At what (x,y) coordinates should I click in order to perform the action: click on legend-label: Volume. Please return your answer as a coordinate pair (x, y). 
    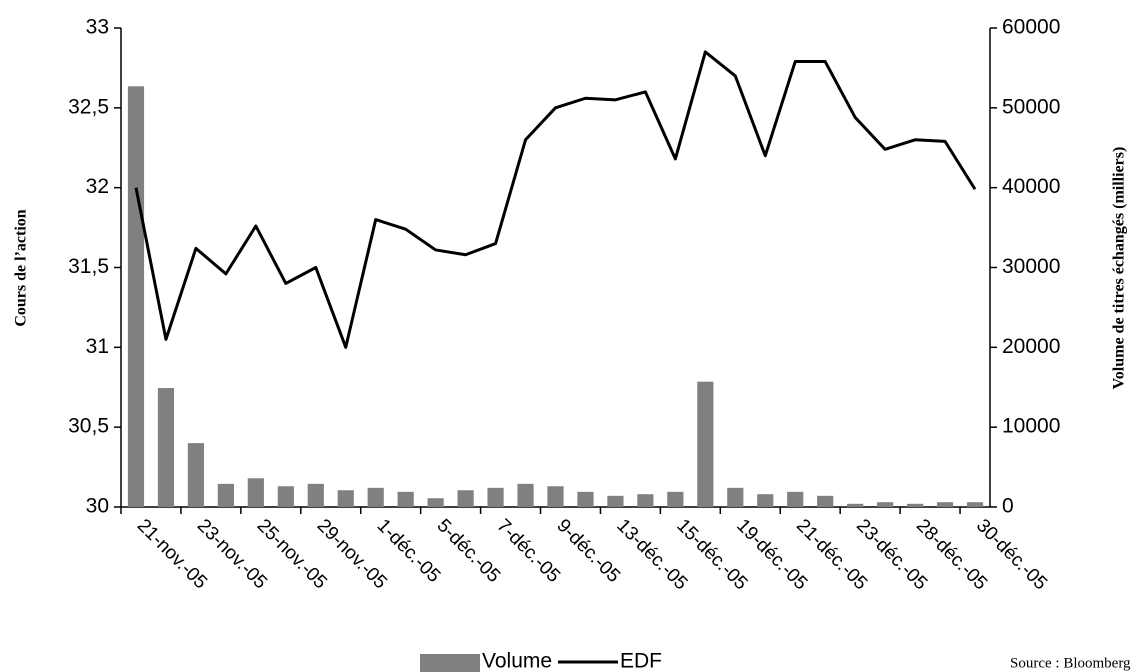
    Looking at the image, I should click on (517, 661).